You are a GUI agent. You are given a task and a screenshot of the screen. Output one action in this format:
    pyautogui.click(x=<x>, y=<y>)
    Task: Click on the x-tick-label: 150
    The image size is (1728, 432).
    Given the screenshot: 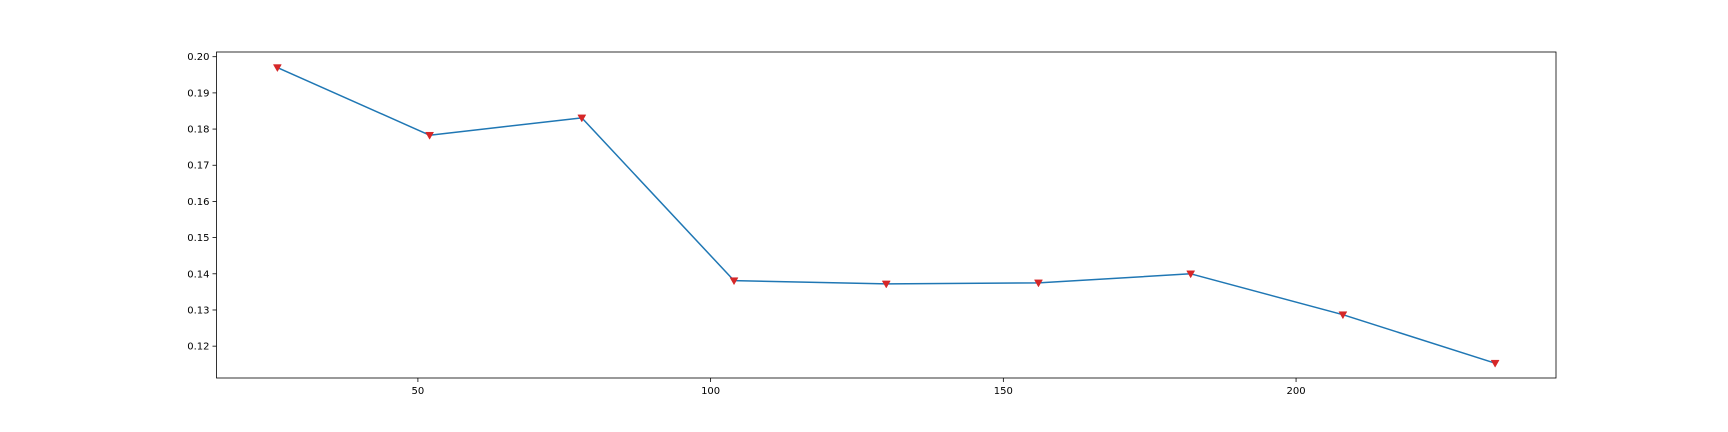 What is the action you would take?
    pyautogui.click(x=1003, y=391)
    